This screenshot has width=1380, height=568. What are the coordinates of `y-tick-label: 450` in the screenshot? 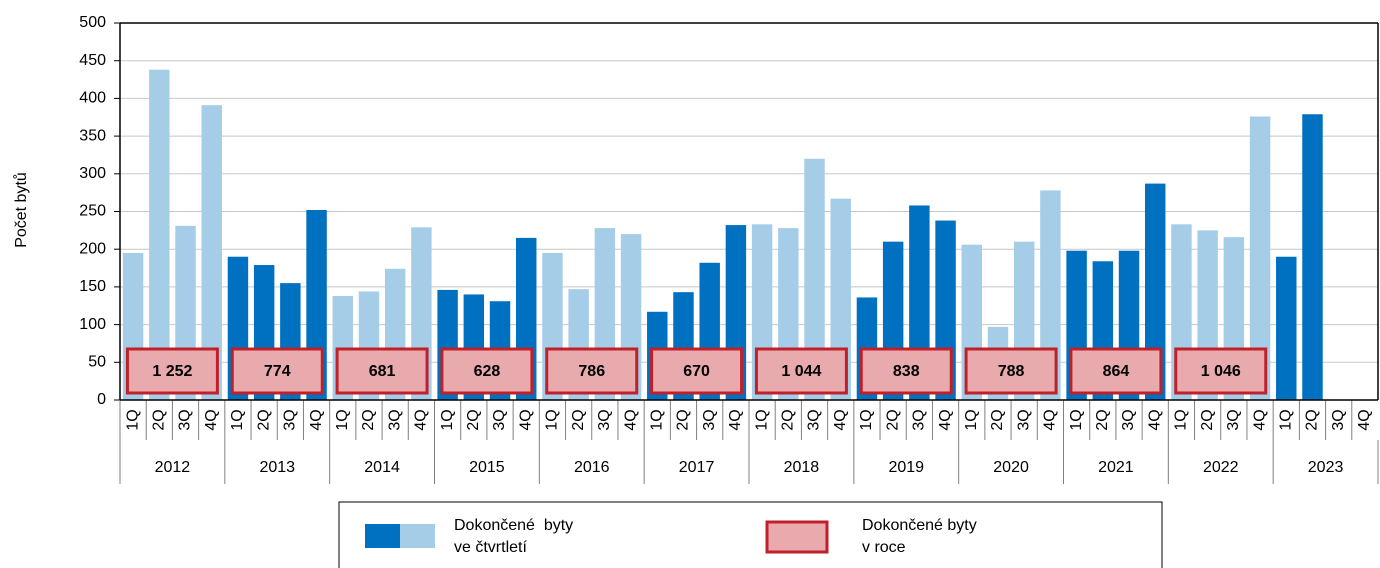 It's located at (92, 60).